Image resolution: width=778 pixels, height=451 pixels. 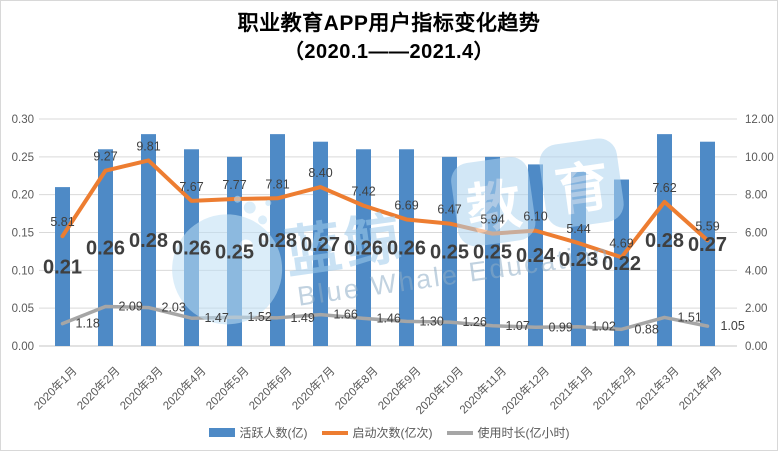 I want to click on value-label: 1.02, so click(x=604, y=327).